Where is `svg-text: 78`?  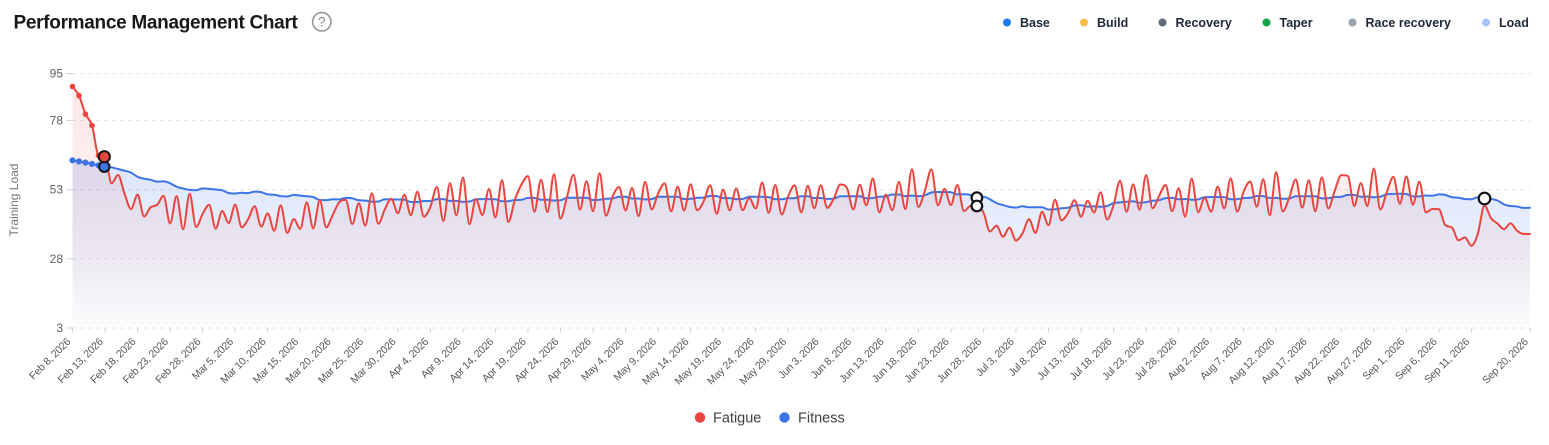
svg-text: 78 is located at coordinates (57, 121).